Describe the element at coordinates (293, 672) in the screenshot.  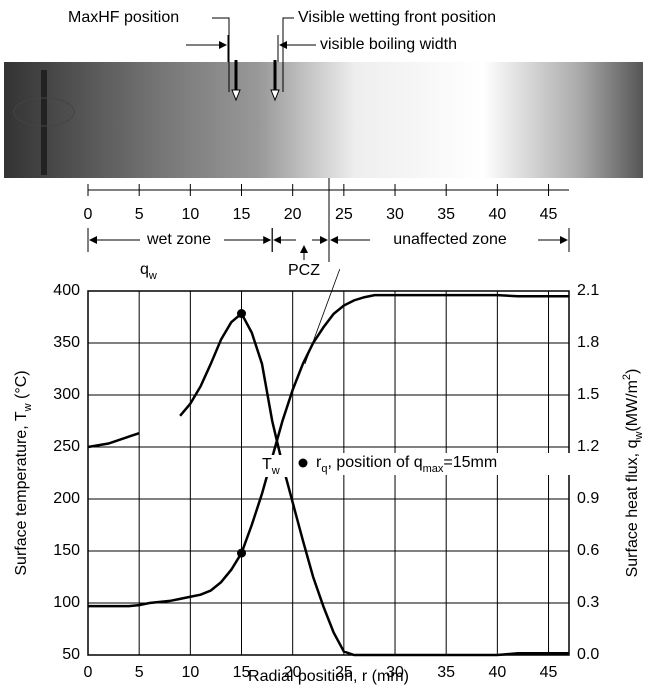
I see `x-tick-label: 20` at that location.